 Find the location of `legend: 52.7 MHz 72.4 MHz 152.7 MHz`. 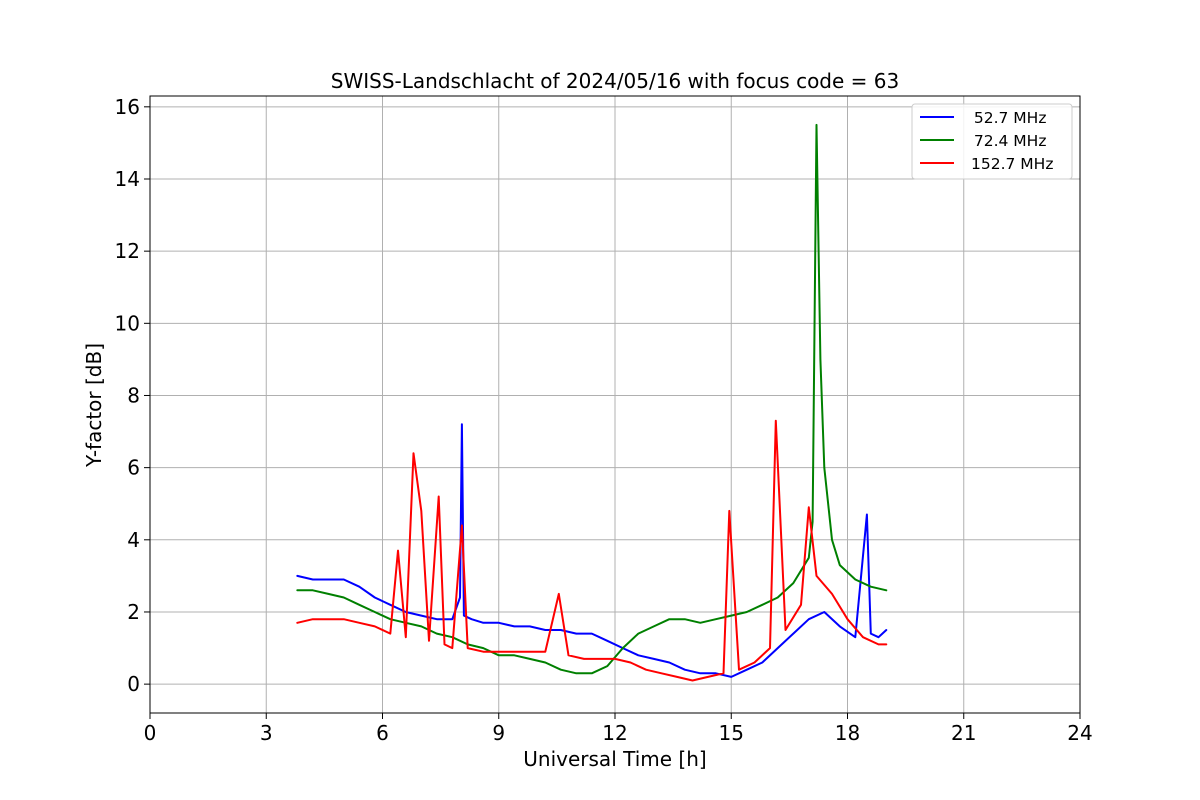

legend: 52.7 MHz 72.4 MHz 152.7 MHz is located at coordinates (992, 141).